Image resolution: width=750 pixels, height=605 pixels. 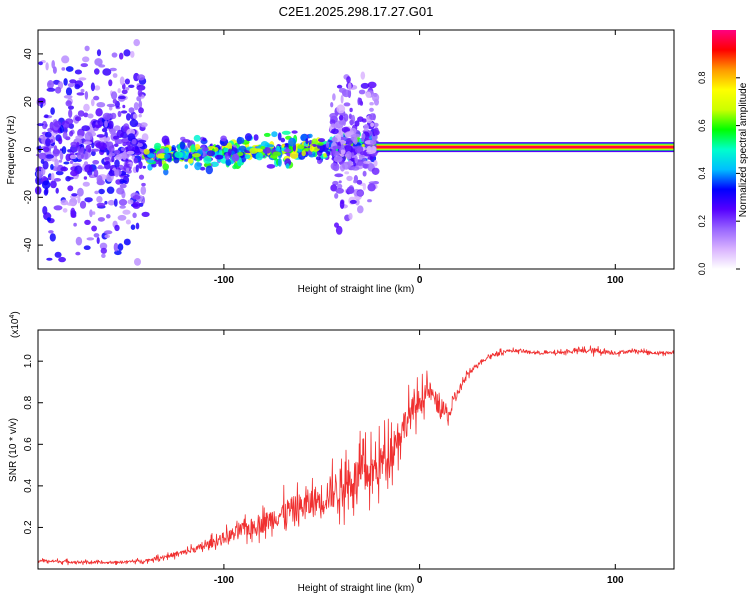 I want to click on snr-ytick-label: 0.2, so click(x=28, y=527).